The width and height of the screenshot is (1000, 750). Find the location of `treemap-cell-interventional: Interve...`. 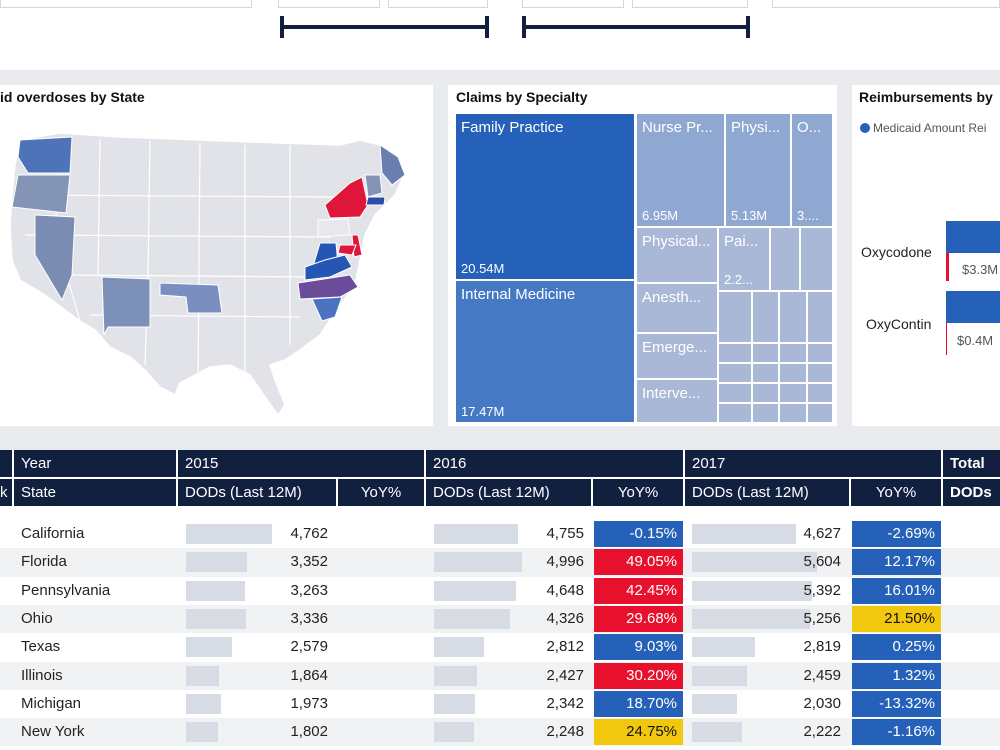

treemap-cell-interventional: Interve... is located at coordinates (677, 401).